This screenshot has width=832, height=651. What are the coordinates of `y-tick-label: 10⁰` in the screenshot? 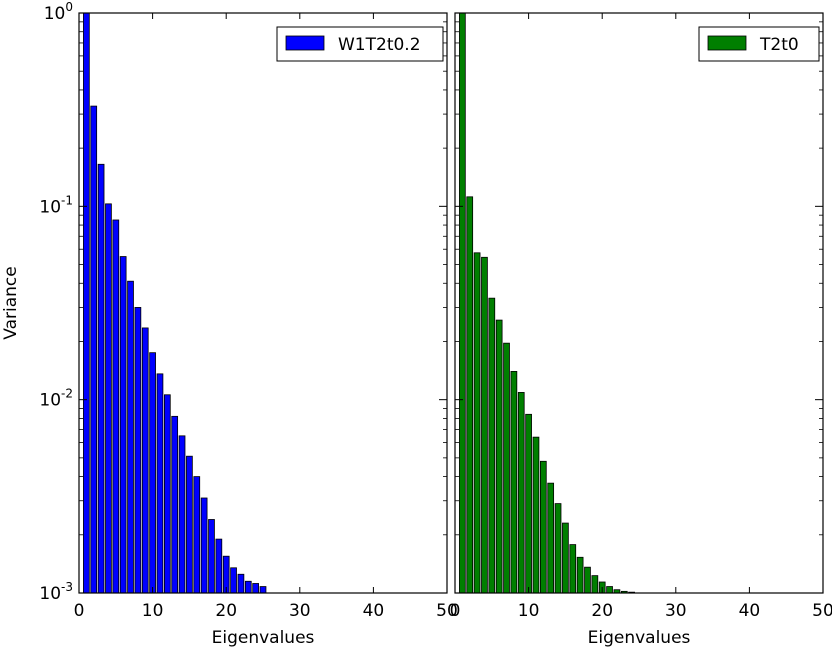 It's located at (58, 12).